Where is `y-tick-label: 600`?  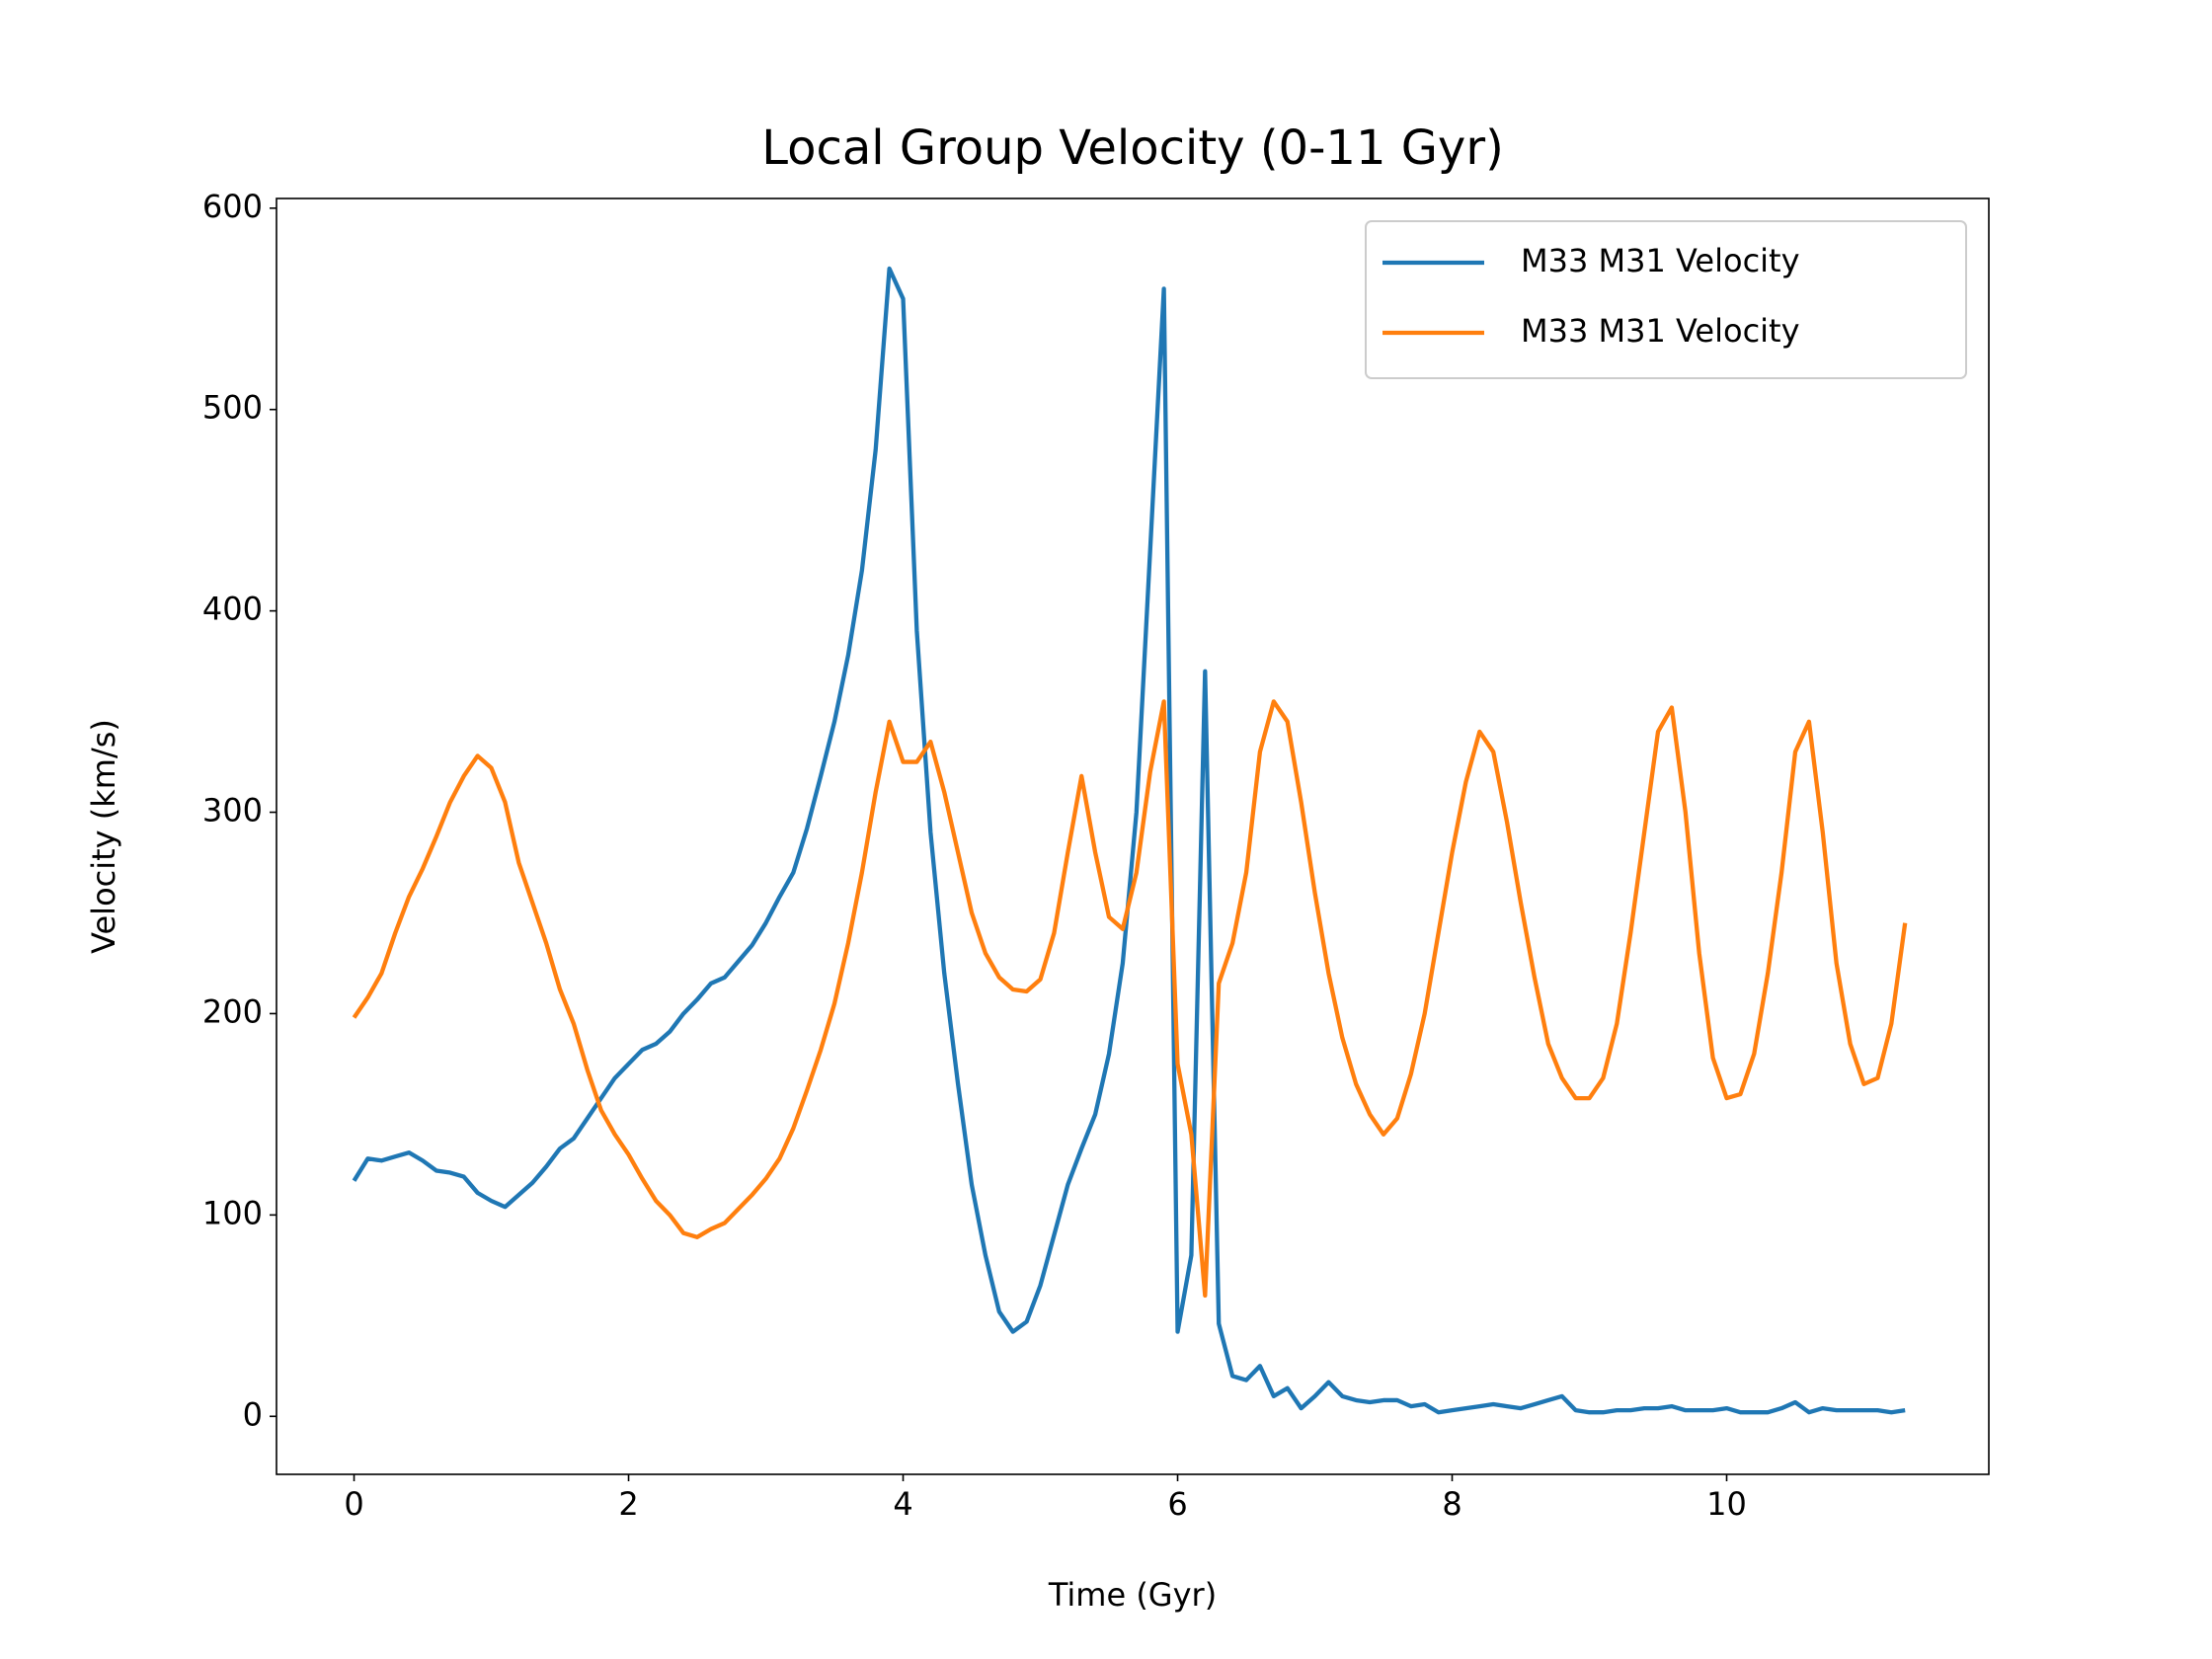
y-tick-label: 600 is located at coordinates (233, 207).